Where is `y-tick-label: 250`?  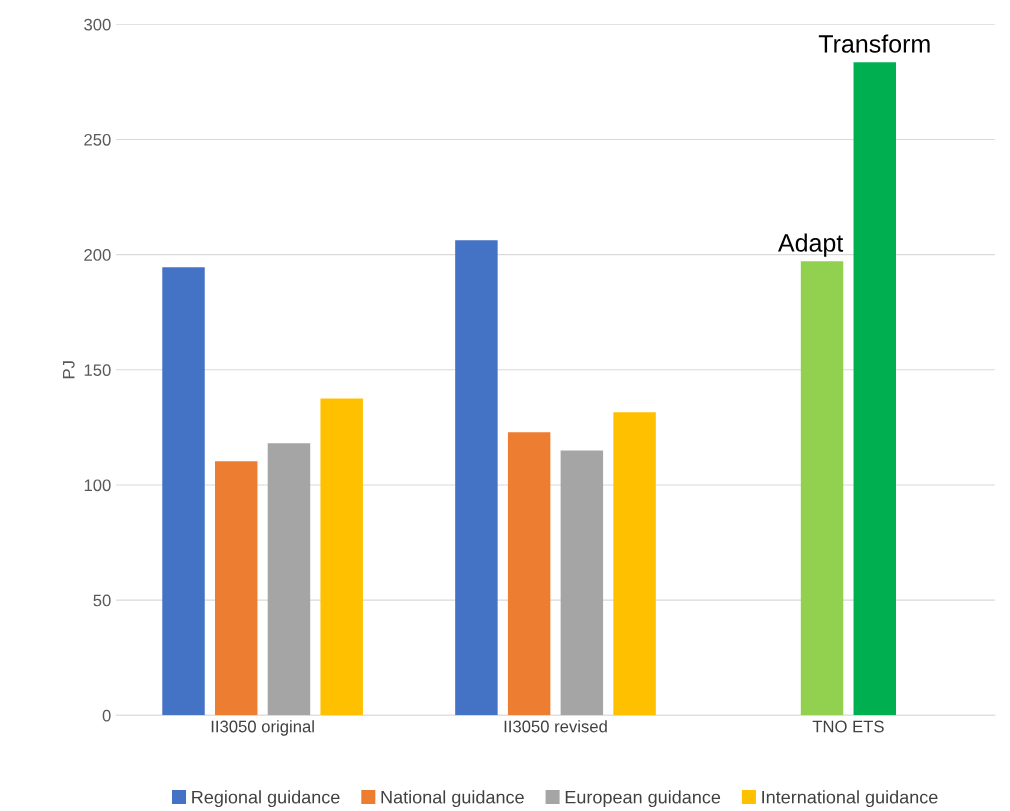
y-tick-label: 250 is located at coordinates (97, 139).